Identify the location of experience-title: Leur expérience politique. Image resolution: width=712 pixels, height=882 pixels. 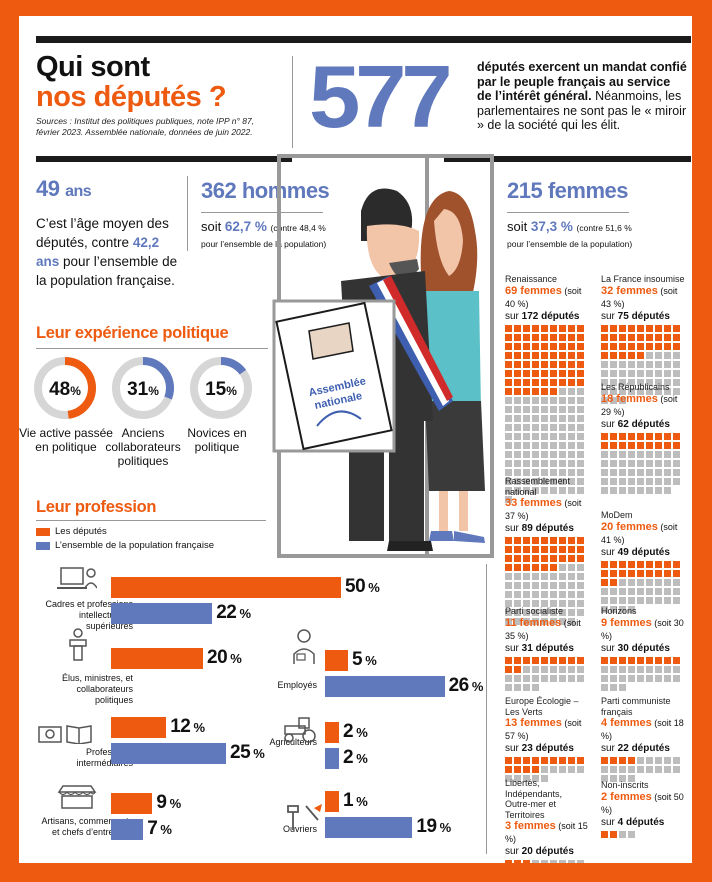
(132, 333).